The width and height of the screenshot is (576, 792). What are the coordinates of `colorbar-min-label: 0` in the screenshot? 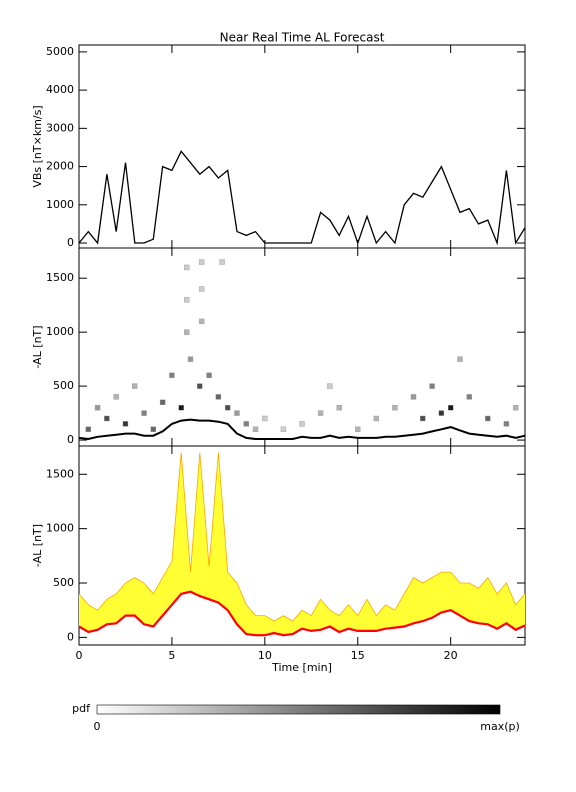 It's located at (97, 726).